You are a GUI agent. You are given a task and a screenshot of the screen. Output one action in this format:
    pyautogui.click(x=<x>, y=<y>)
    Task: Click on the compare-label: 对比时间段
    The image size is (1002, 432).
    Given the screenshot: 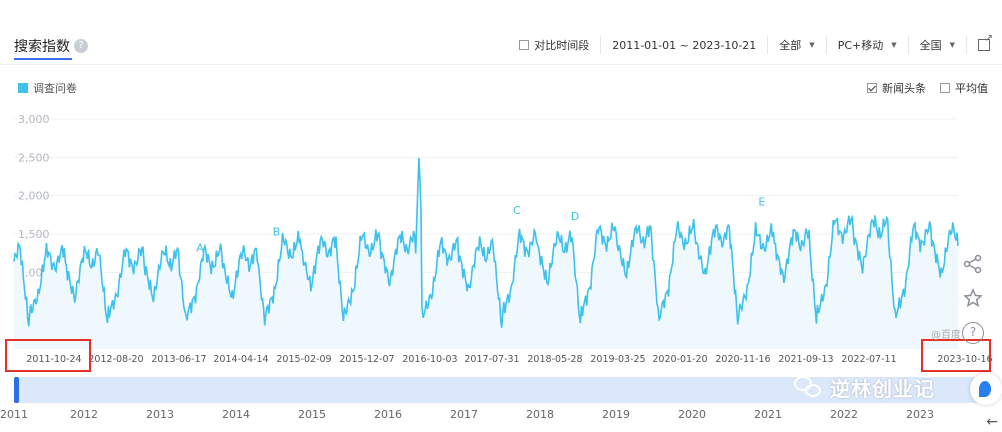 What is the action you would take?
    pyautogui.click(x=562, y=45)
    